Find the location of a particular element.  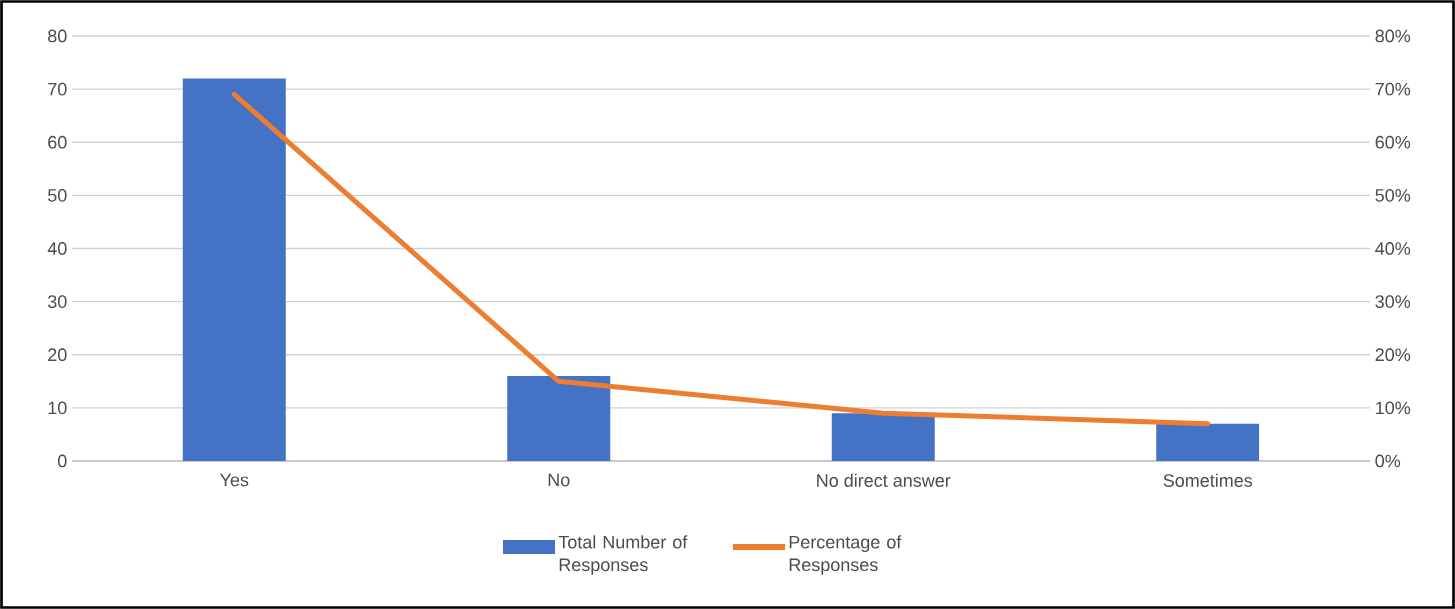

y2-tick-label: 20% is located at coordinates (1393, 355).